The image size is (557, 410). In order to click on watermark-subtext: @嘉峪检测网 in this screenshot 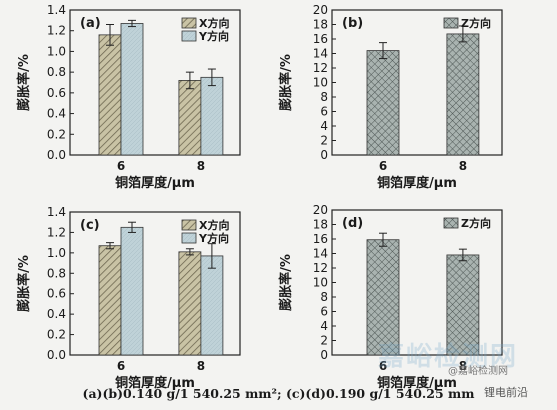, I will do `click(478, 371)`.